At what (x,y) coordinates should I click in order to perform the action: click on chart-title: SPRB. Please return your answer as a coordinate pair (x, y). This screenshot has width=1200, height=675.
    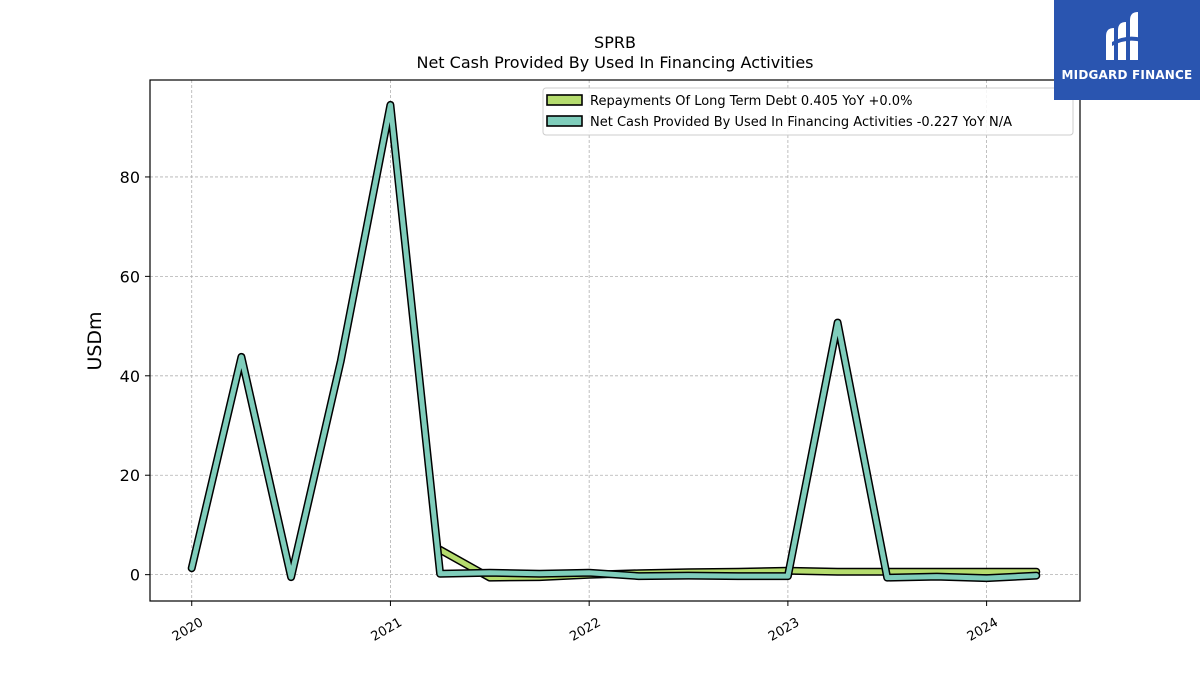
    Looking at the image, I should click on (615, 42).